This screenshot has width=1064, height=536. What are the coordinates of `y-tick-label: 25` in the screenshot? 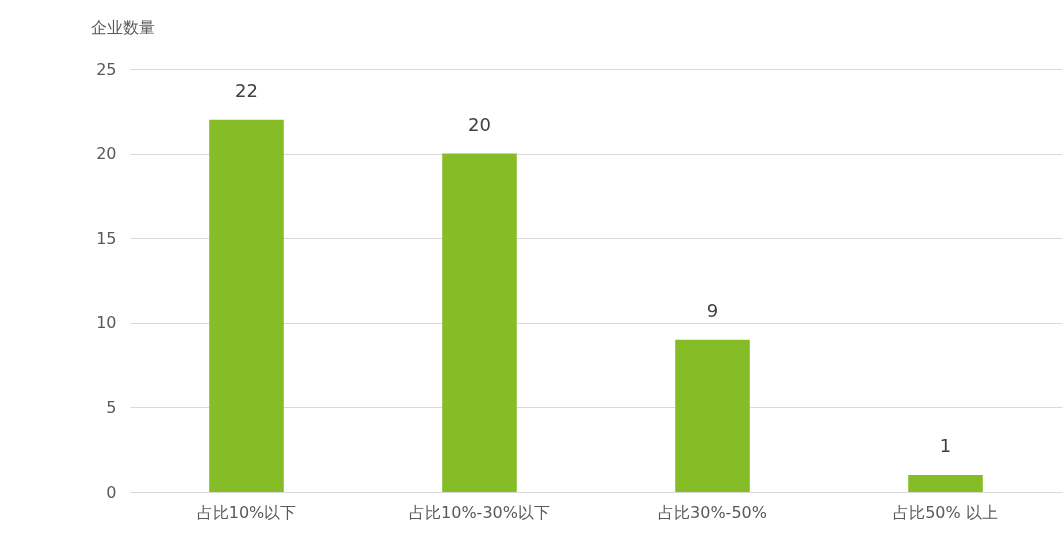 It's located at (106, 69).